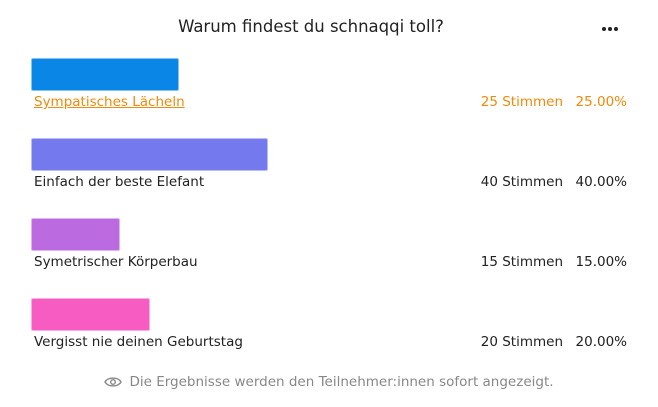 The image size is (658, 407). Describe the element at coordinates (329, 248) in the screenshot. I see `poll-option: Symetrischer Körperbau 15 Stimmen 15.00%` at that location.